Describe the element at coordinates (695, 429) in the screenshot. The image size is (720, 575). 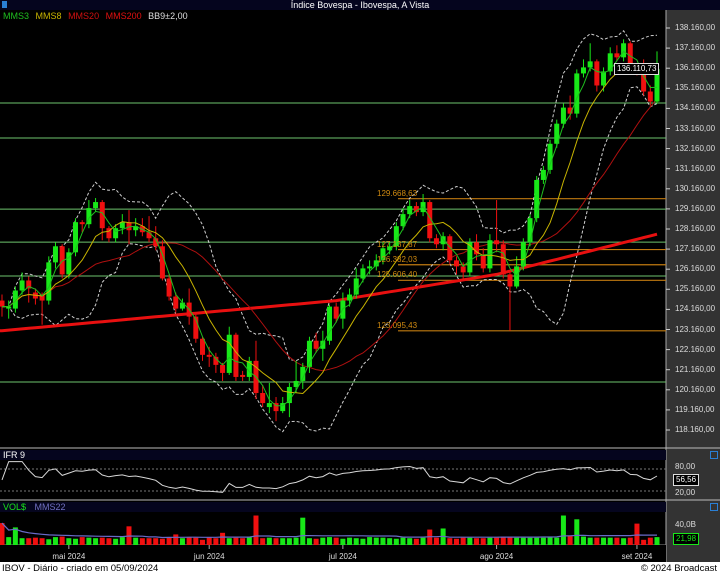
I see `price-tick-label: 118.160,00` at that location.